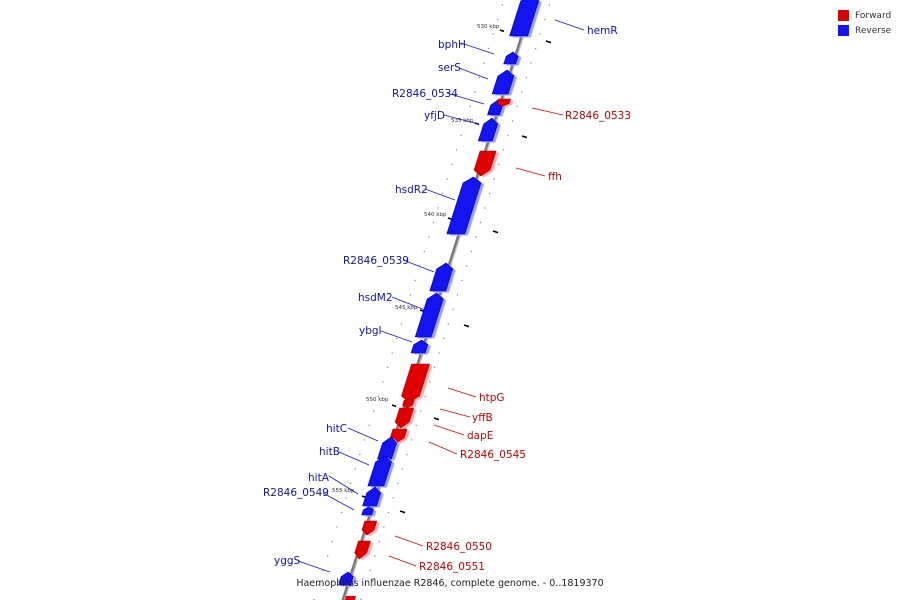 This screenshot has height=600, width=900. Describe the element at coordinates (873, 15) in the screenshot. I see `legend-forward-label: Forward` at that location.